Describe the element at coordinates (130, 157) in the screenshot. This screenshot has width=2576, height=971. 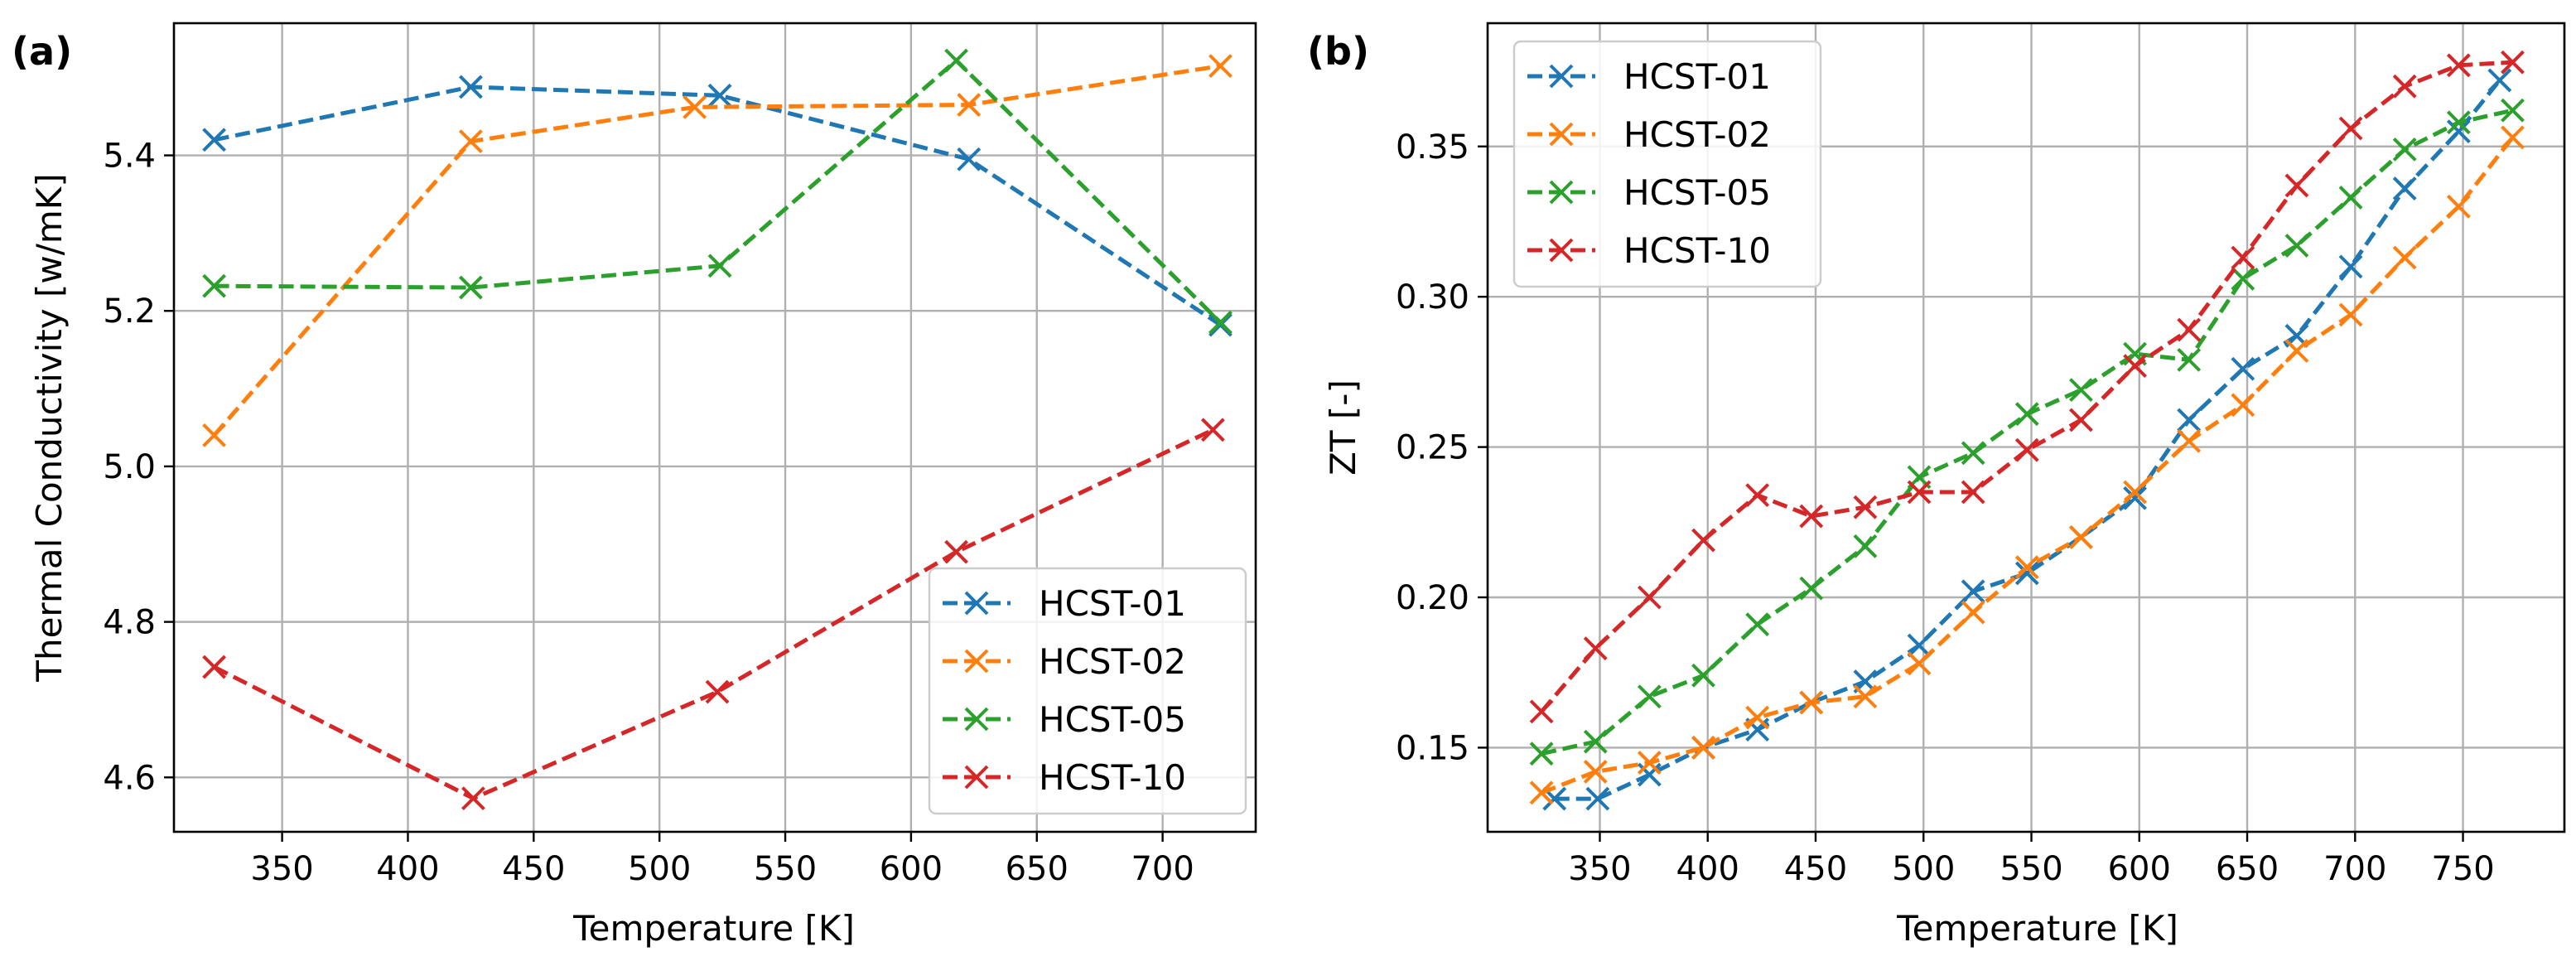
I see `y-tick-label: 5.4` at that location.